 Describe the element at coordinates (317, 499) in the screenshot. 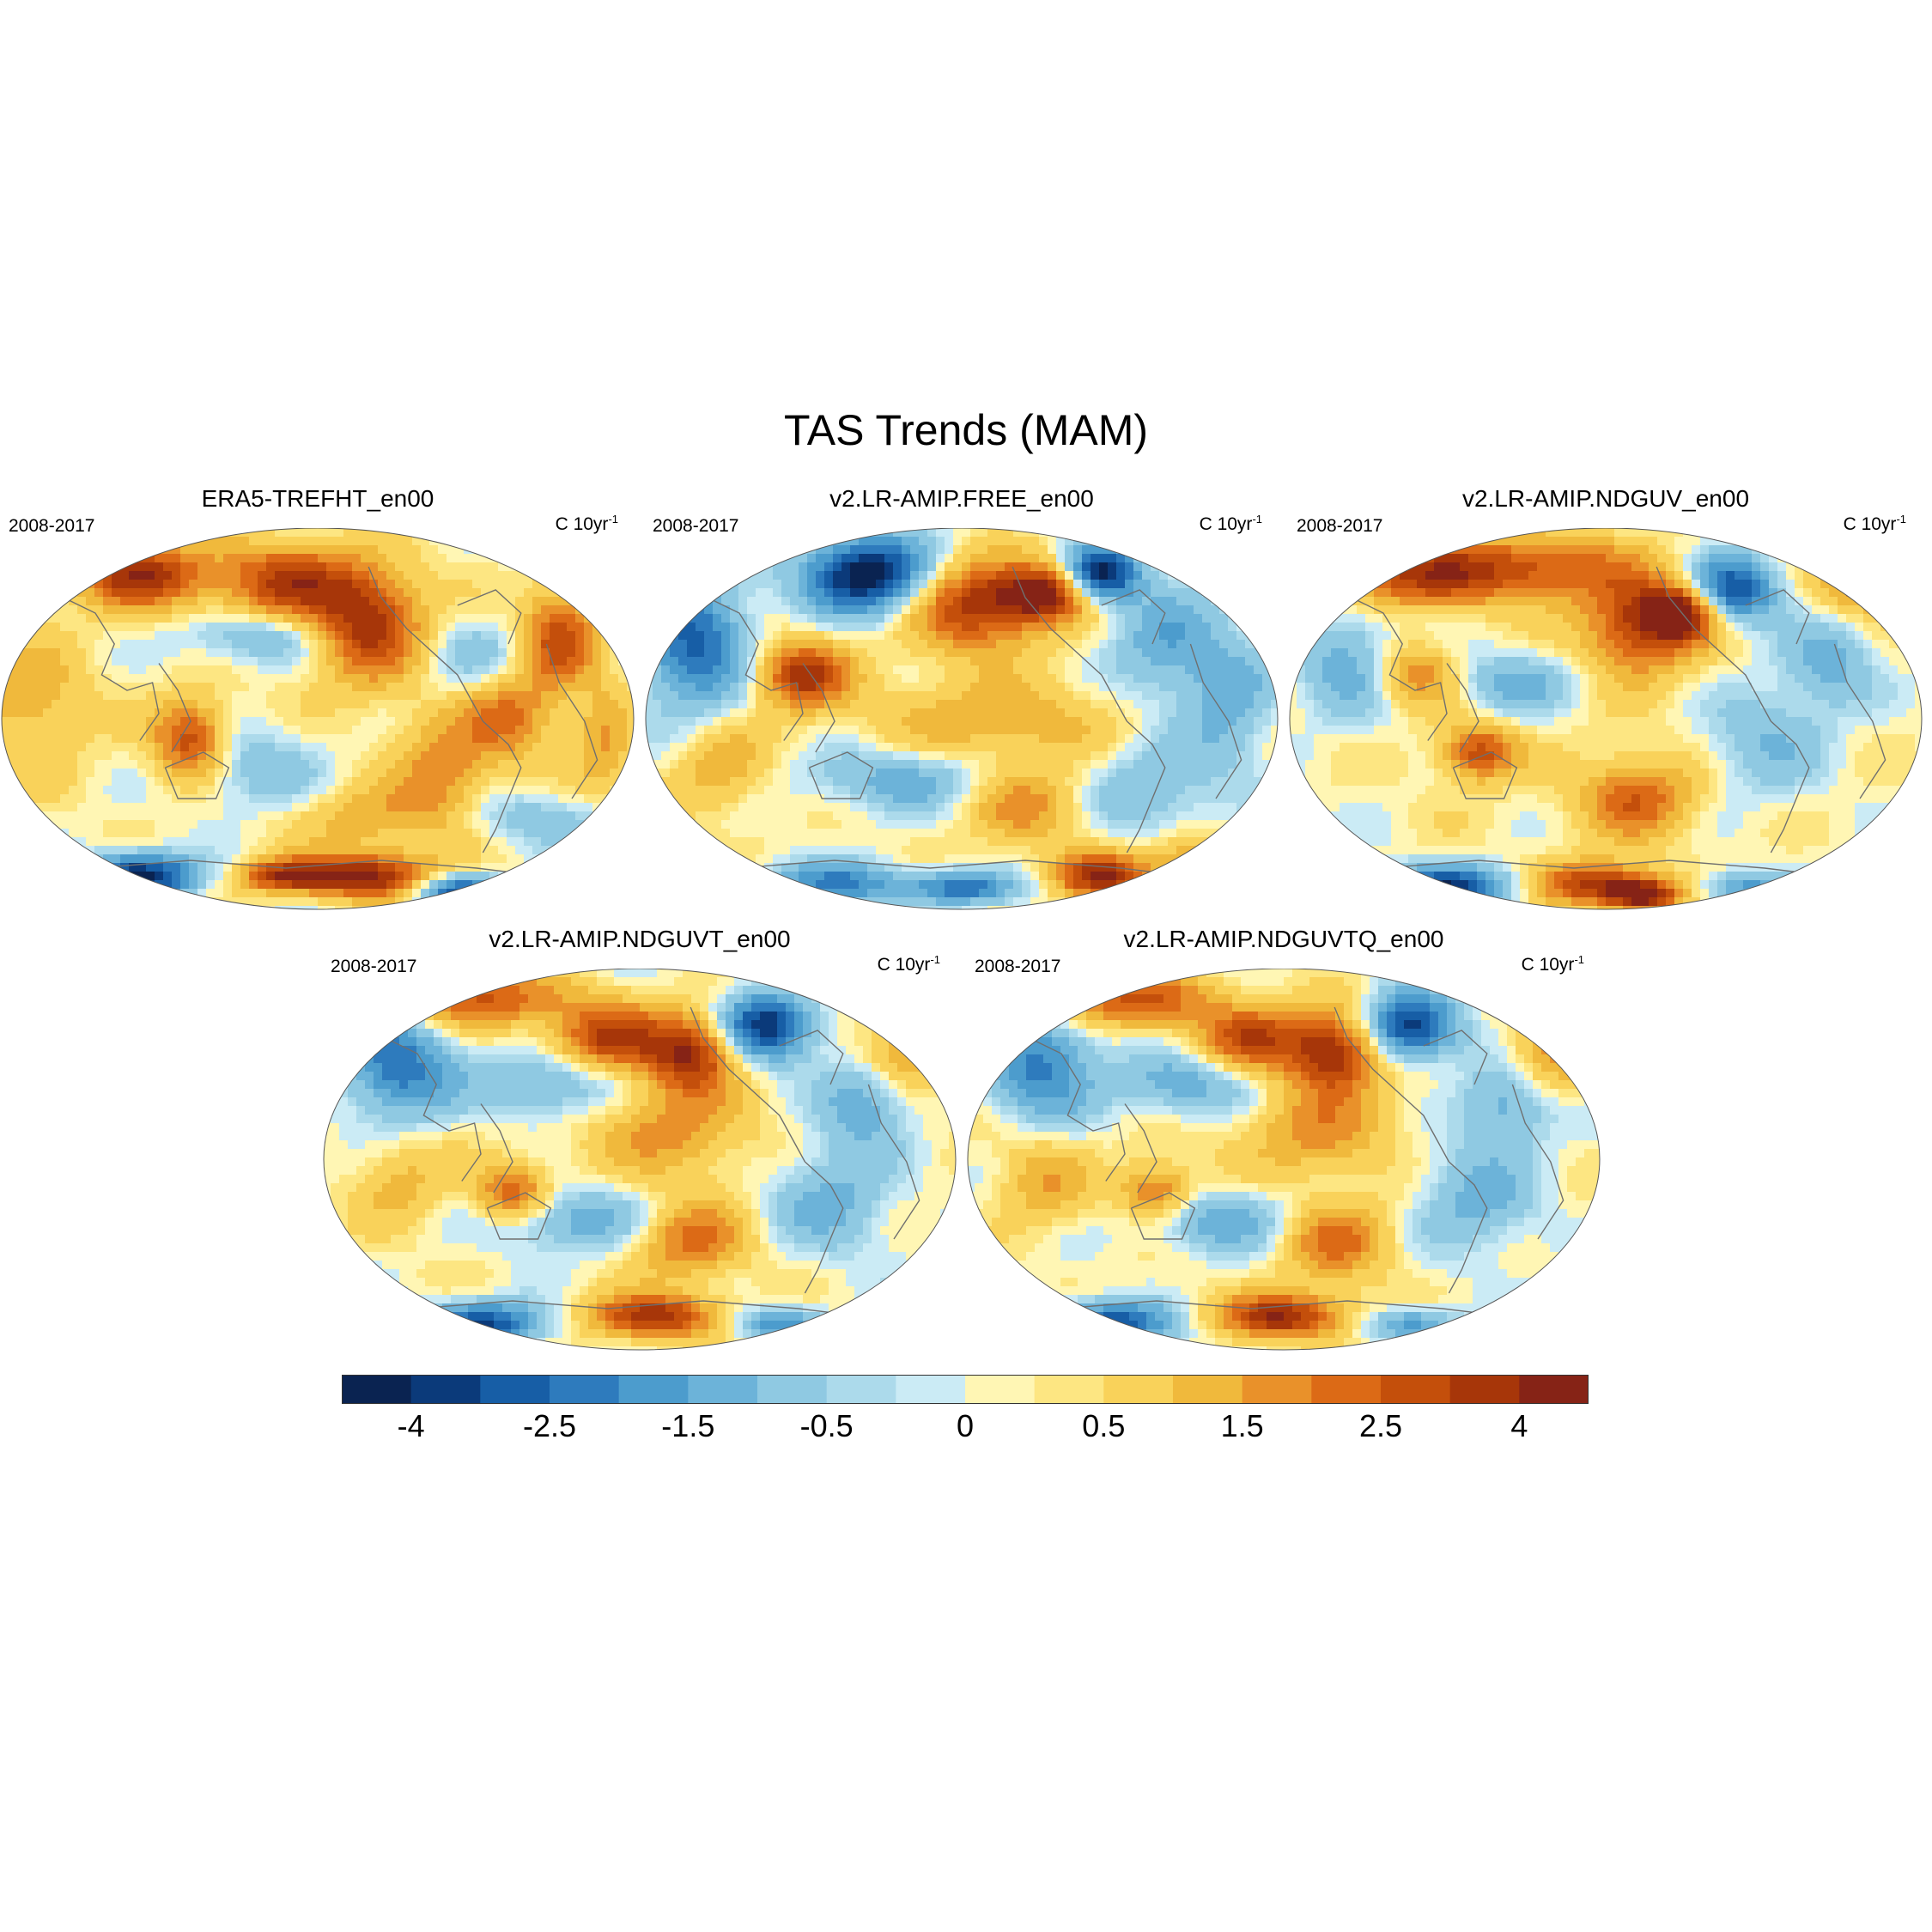

I see `panel-title: ERA5-TREFHT_en00` at that location.